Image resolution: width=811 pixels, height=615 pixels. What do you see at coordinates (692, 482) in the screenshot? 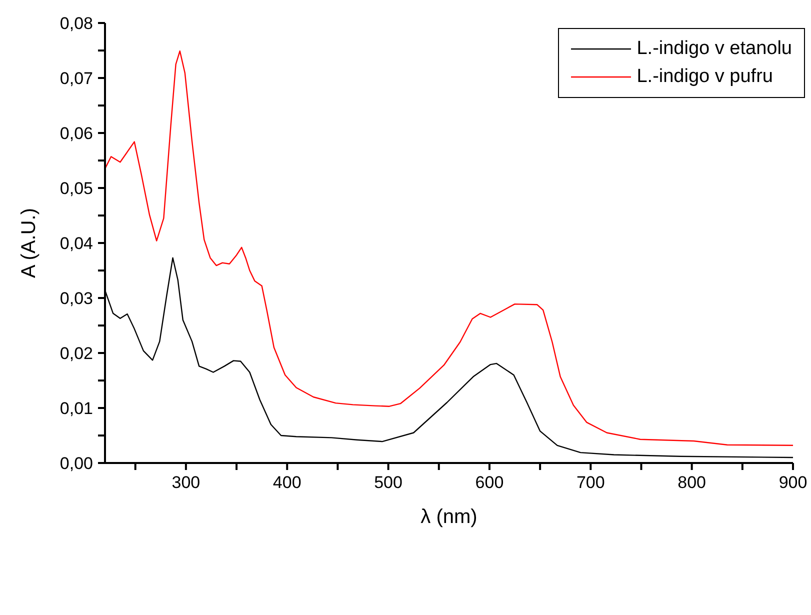
I see `x-tick-label: 800` at bounding box center [692, 482].